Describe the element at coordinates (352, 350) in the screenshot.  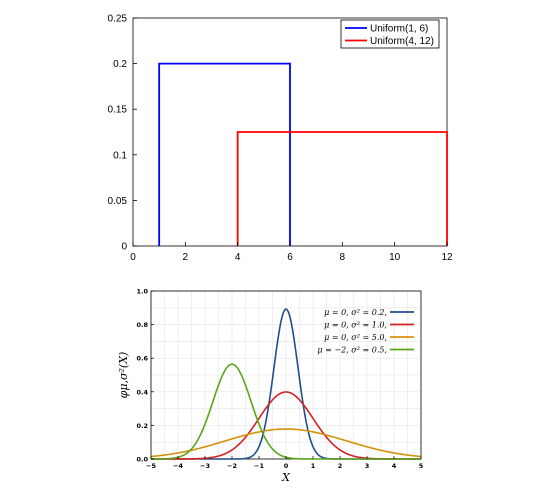
I see `normal-legend-label: μ = −2, σ² = 0.5,` at that location.